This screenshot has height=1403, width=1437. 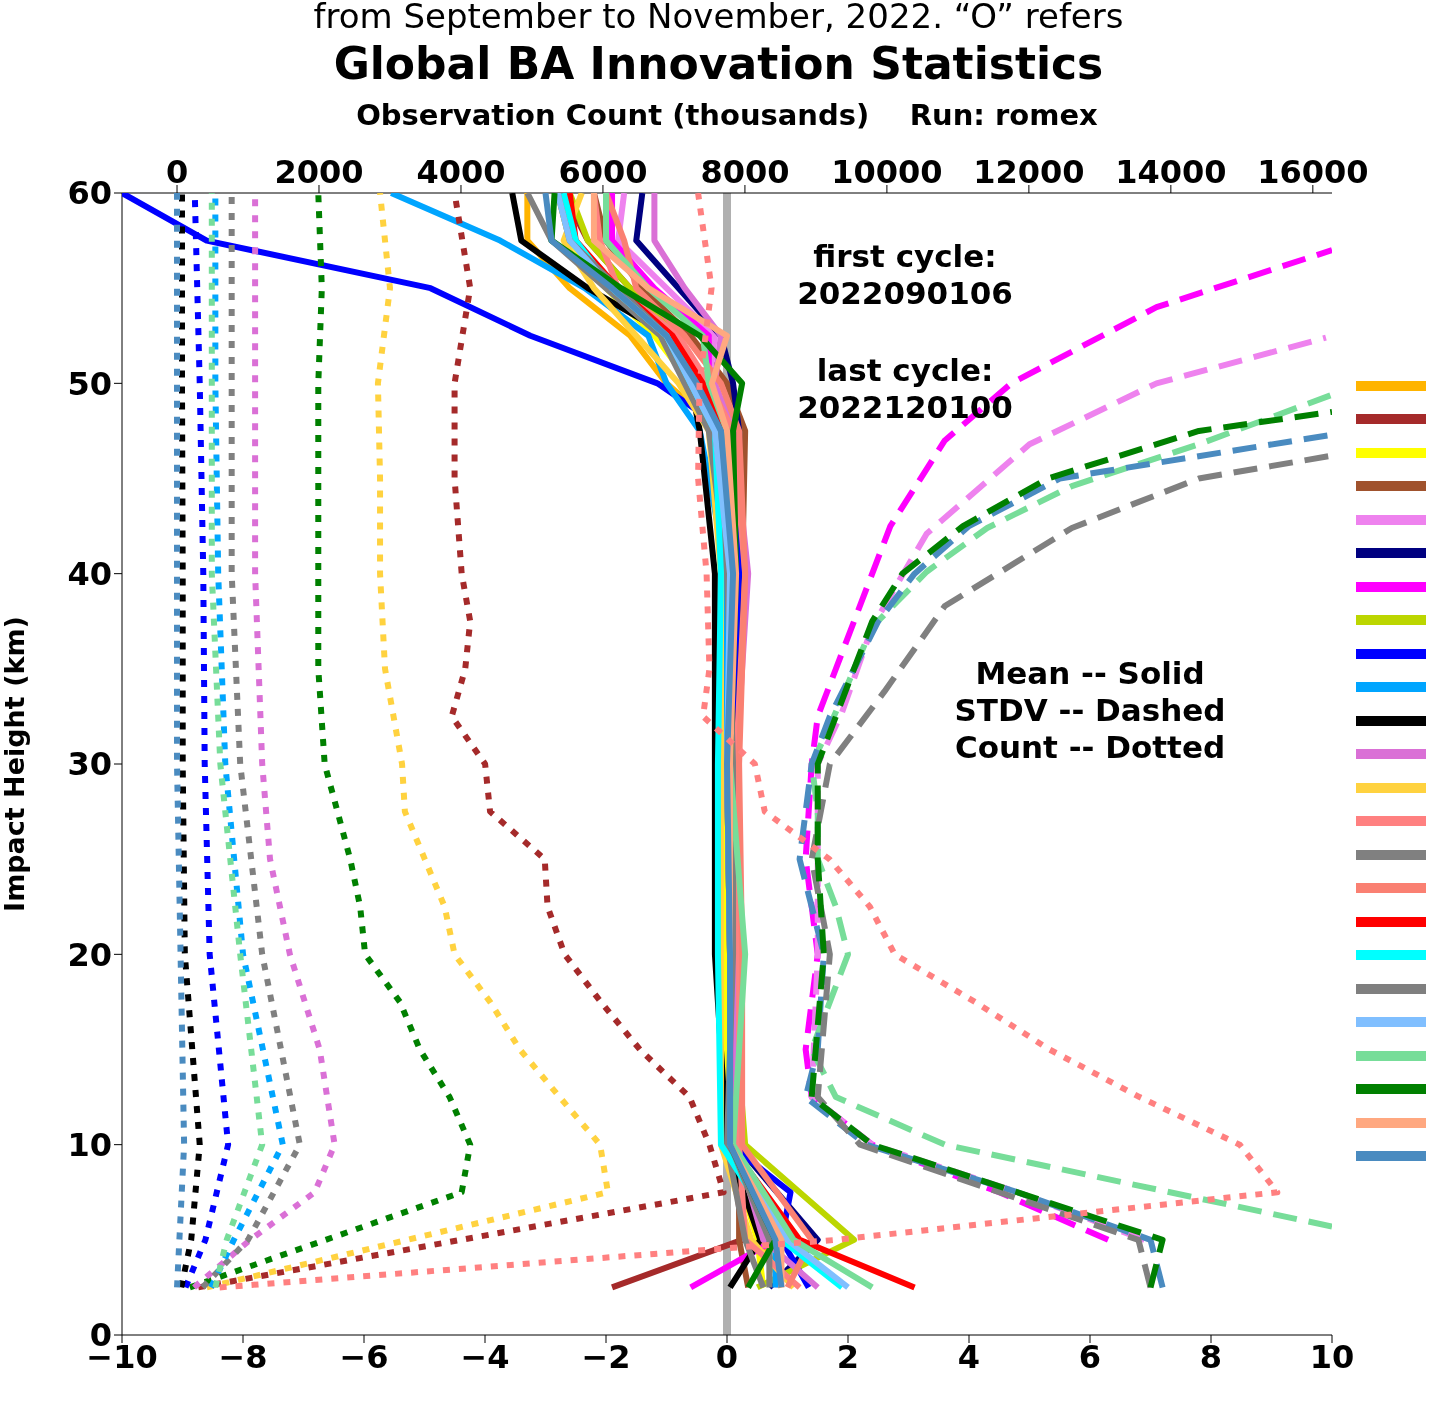 What do you see at coordinates (461, 172) in the screenshot?
I see `x2-tick-label: 4000` at bounding box center [461, 172].